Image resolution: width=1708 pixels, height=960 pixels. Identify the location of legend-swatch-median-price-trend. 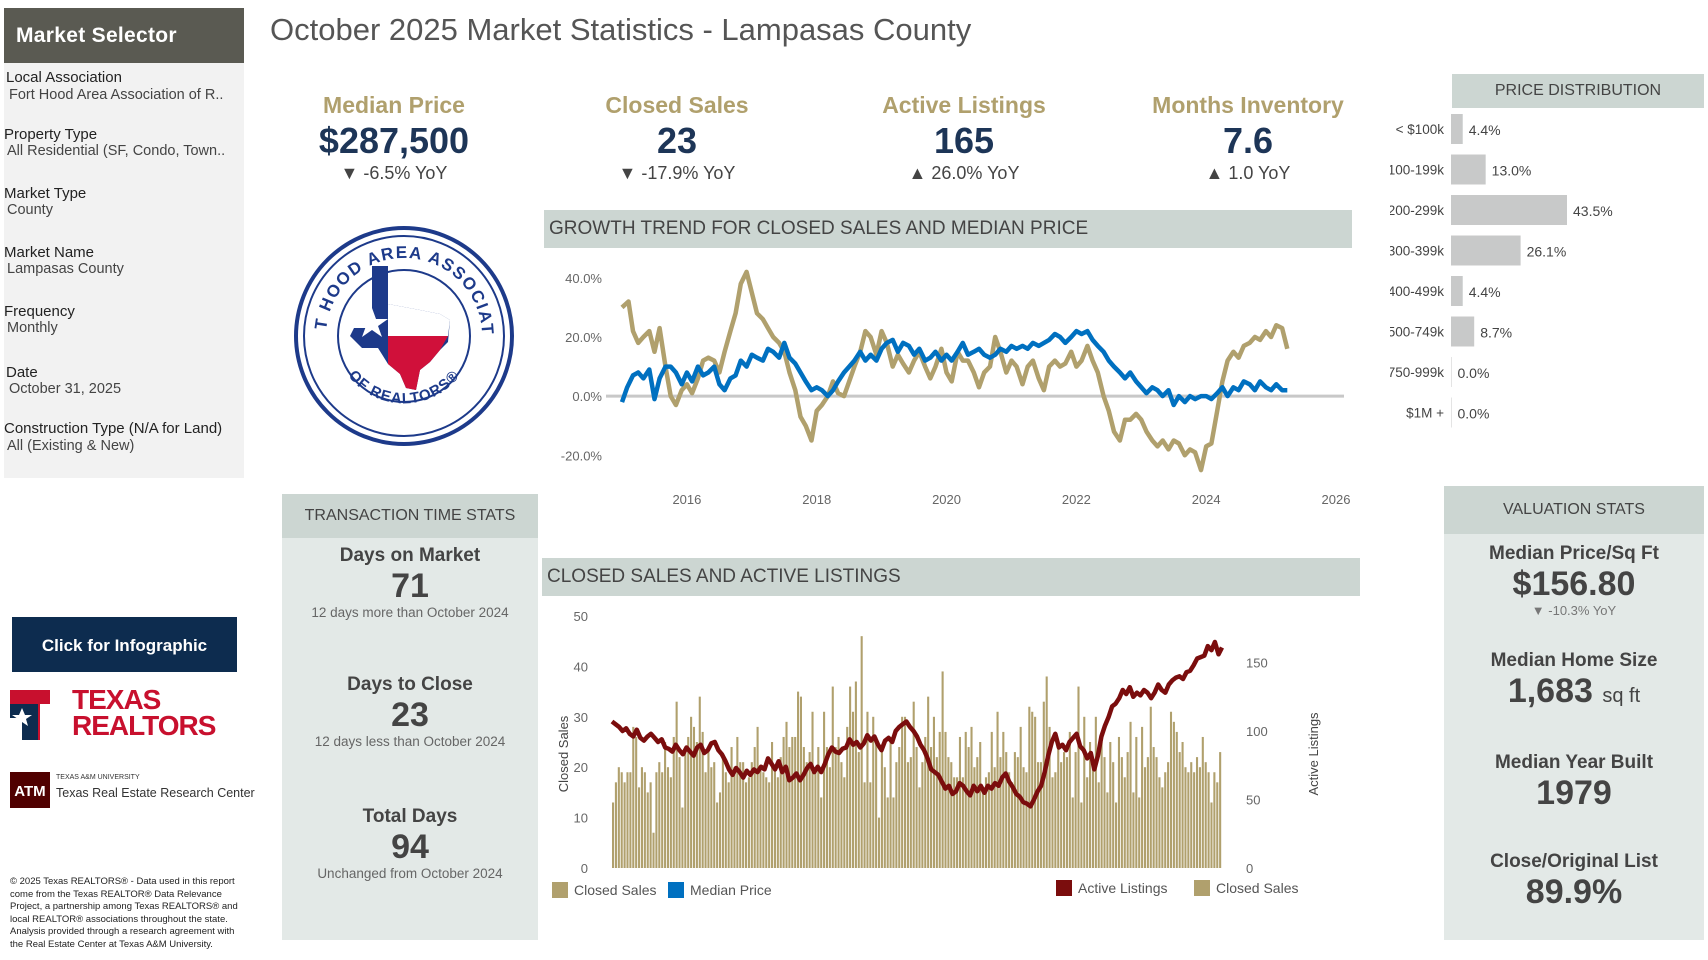
(676, 890).